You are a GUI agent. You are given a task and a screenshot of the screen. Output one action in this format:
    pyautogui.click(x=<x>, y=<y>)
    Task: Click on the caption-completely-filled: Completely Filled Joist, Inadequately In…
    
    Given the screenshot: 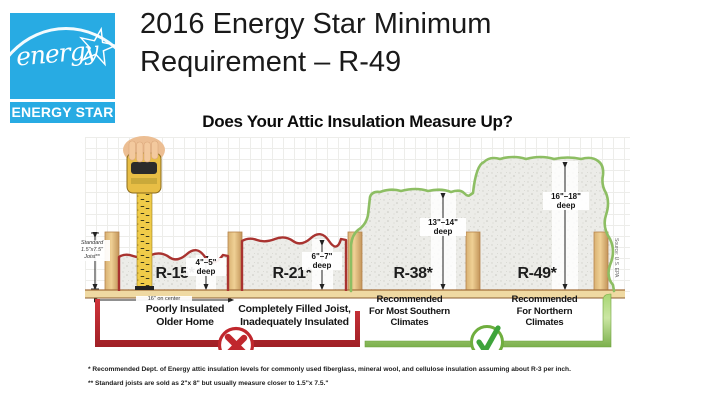 What is the action you would take?
    pyautogui.click(x=294, y=315)
    